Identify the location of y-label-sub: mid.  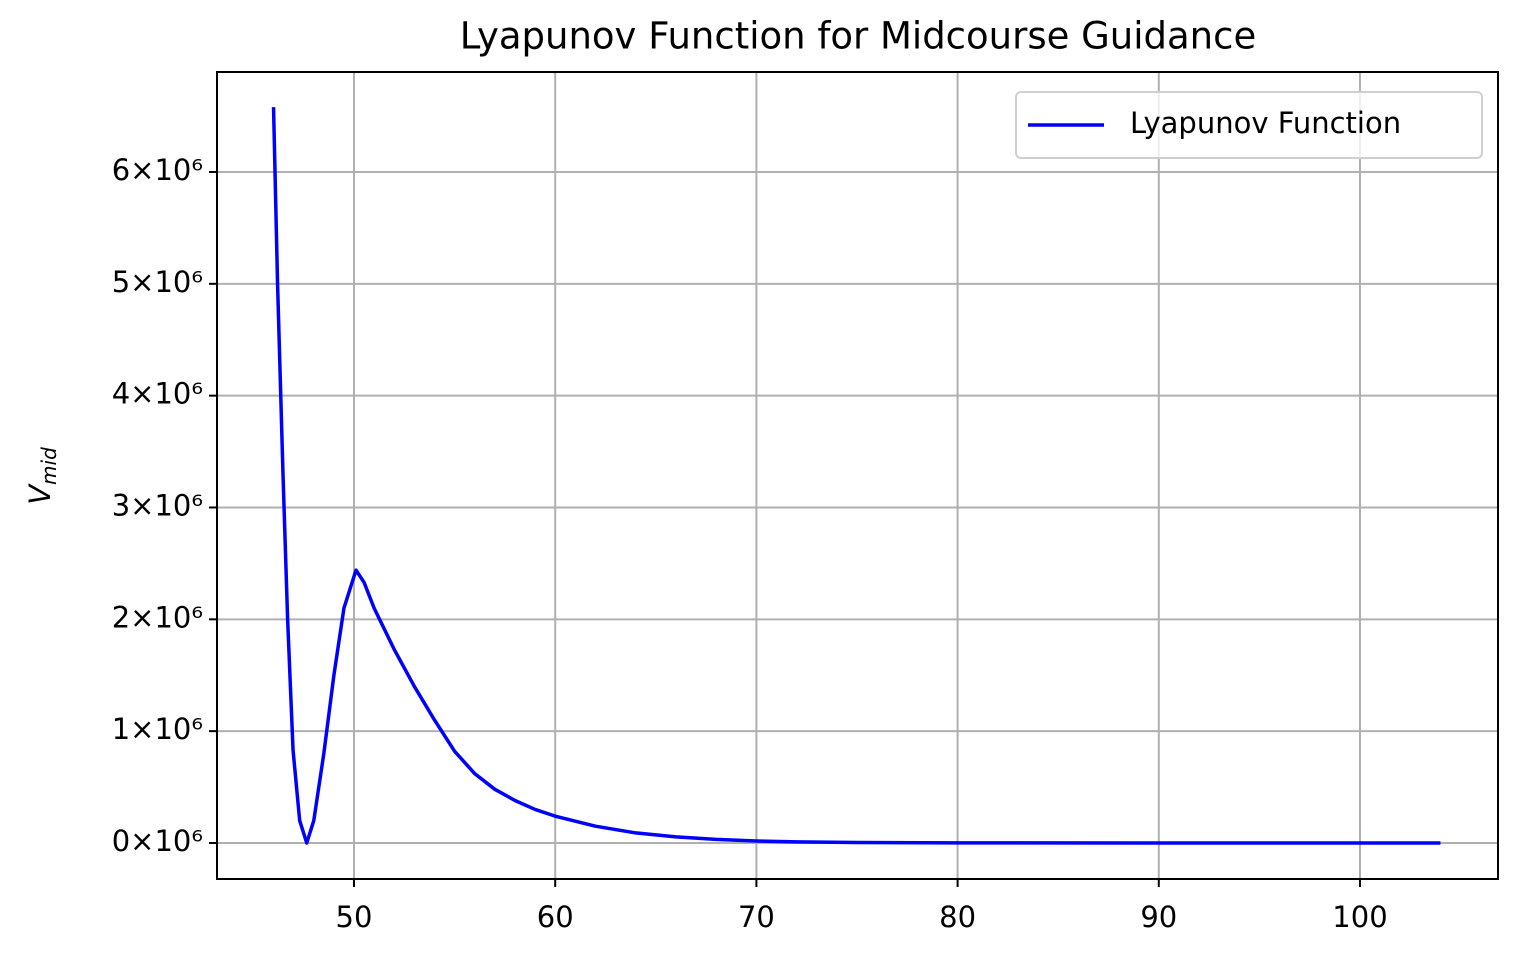
(49, 466).